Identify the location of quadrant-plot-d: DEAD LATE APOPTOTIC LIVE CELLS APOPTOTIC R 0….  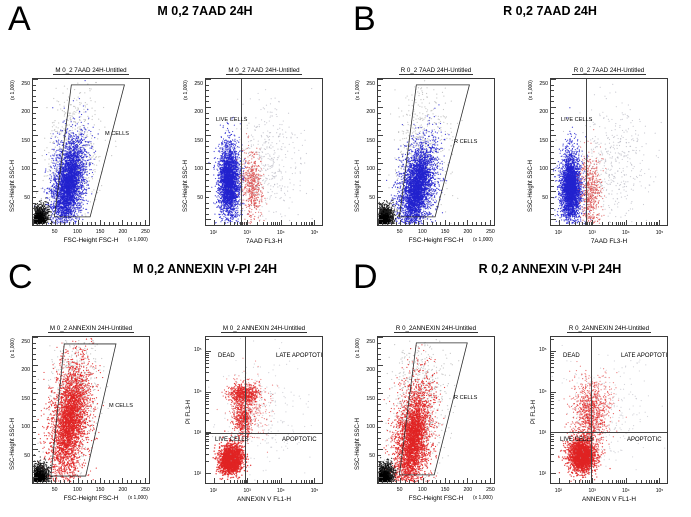
(609, 404).